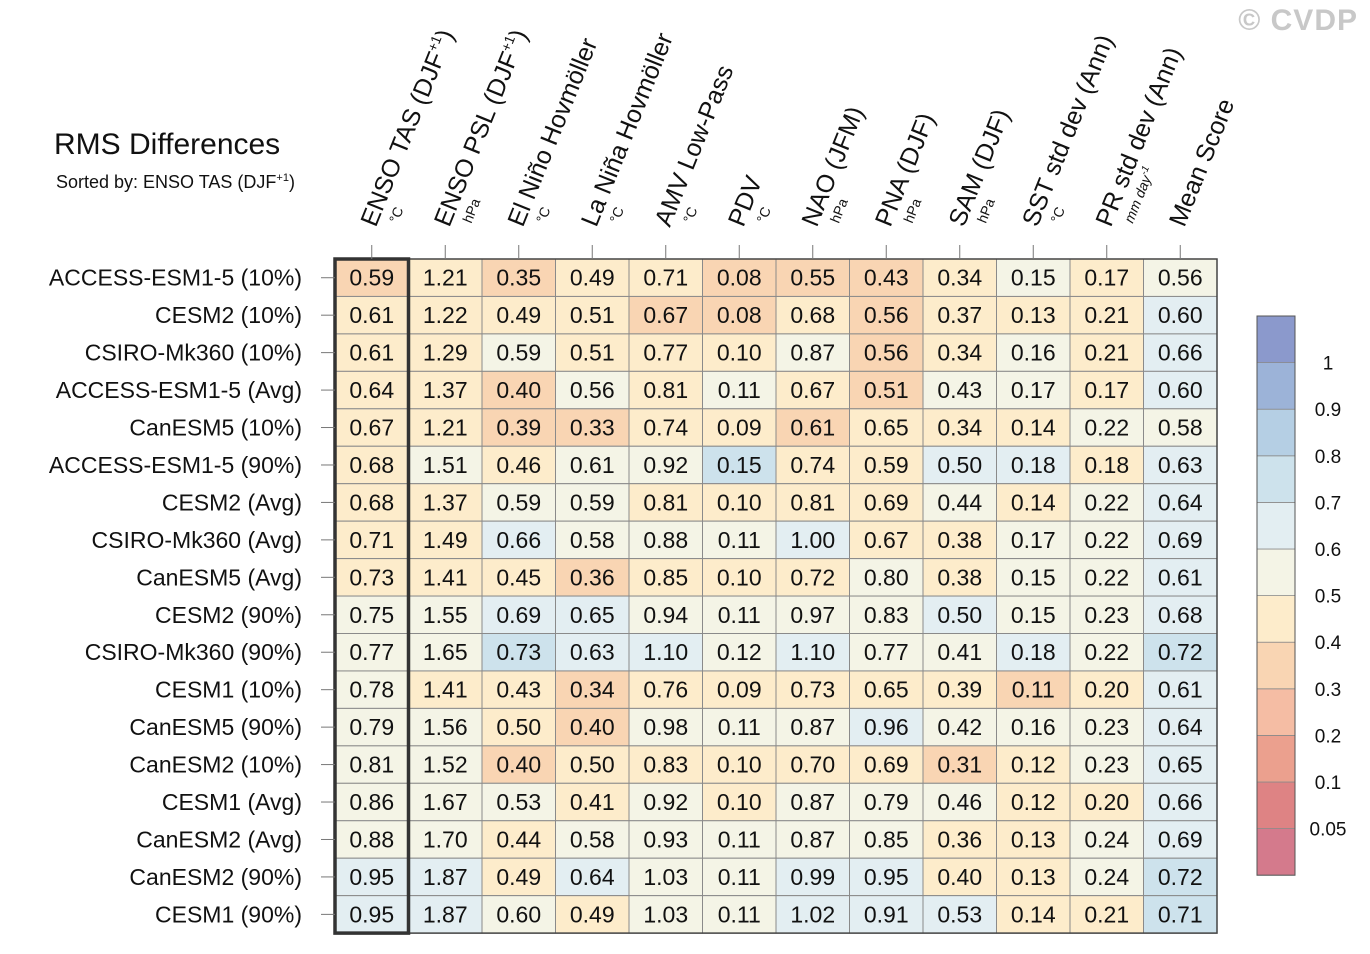  What do you see at coordinates (215, 727) in the screenshot?
I see `row-label: CanESM5 (90%)` at bounding box center [215, 727].